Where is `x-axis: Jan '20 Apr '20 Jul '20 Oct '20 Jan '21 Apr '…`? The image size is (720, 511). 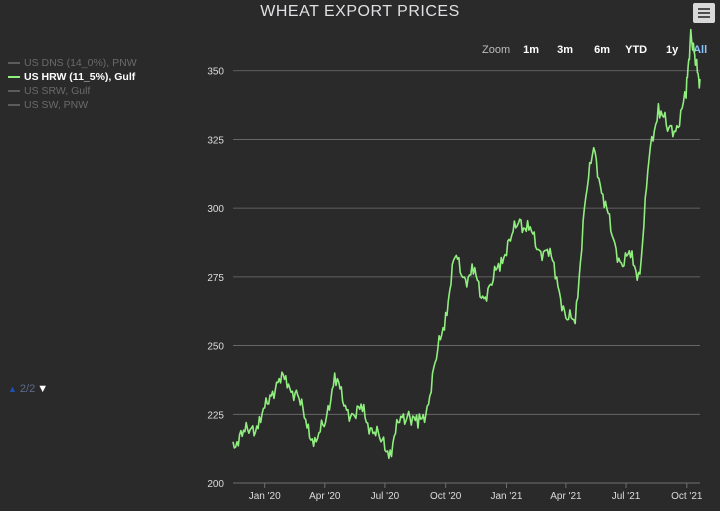
x-axis: Jan '20 Apr '20 Jul '20 Oct '20 Jan '21 Apr '… is located at coordinates (476, 492).